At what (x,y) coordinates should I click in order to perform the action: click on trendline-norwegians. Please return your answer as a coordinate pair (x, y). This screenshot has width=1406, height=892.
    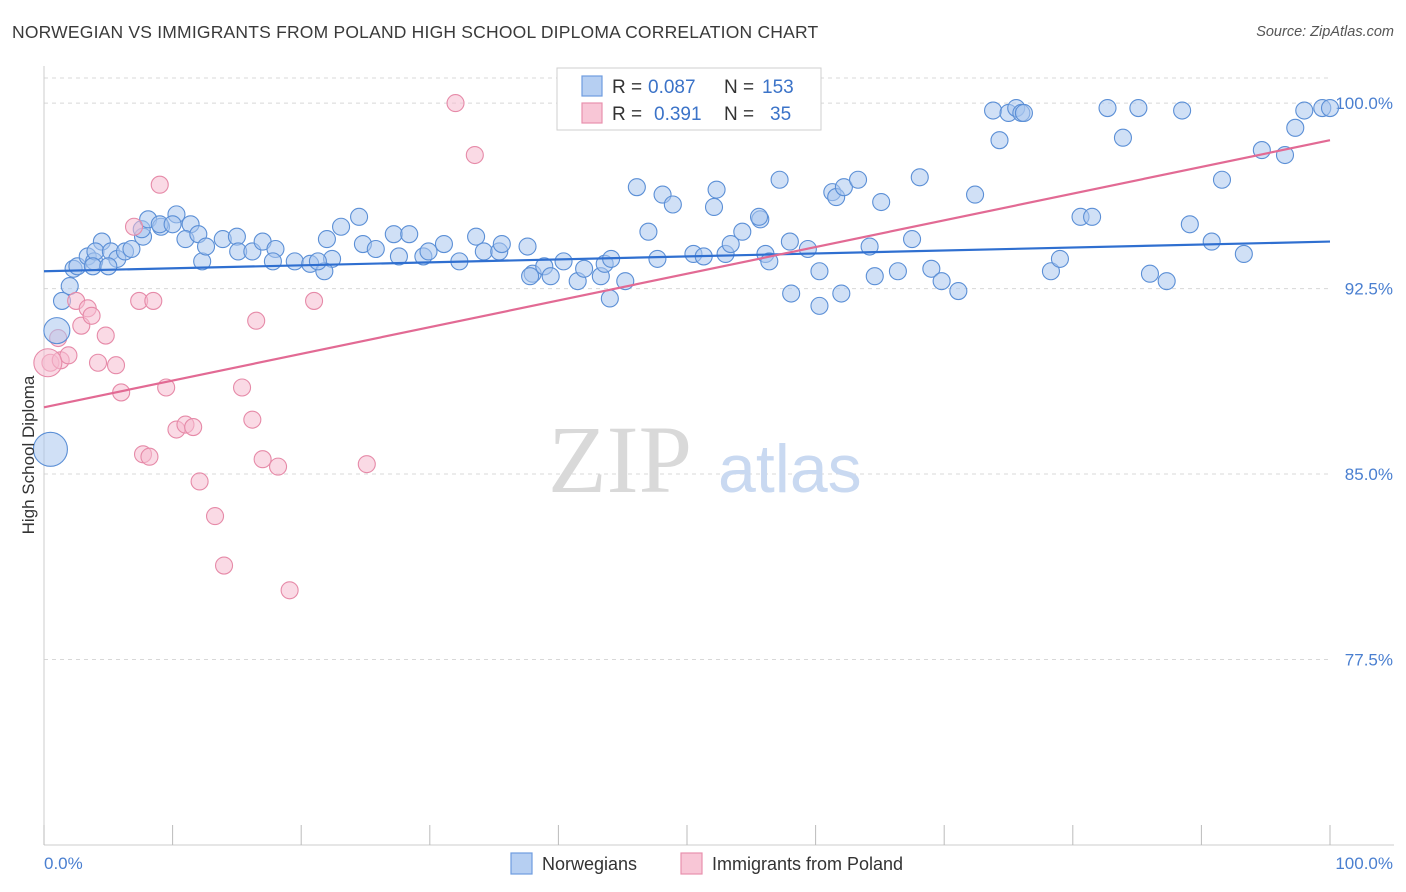
    Looking at the image, I should click on (687, 256).